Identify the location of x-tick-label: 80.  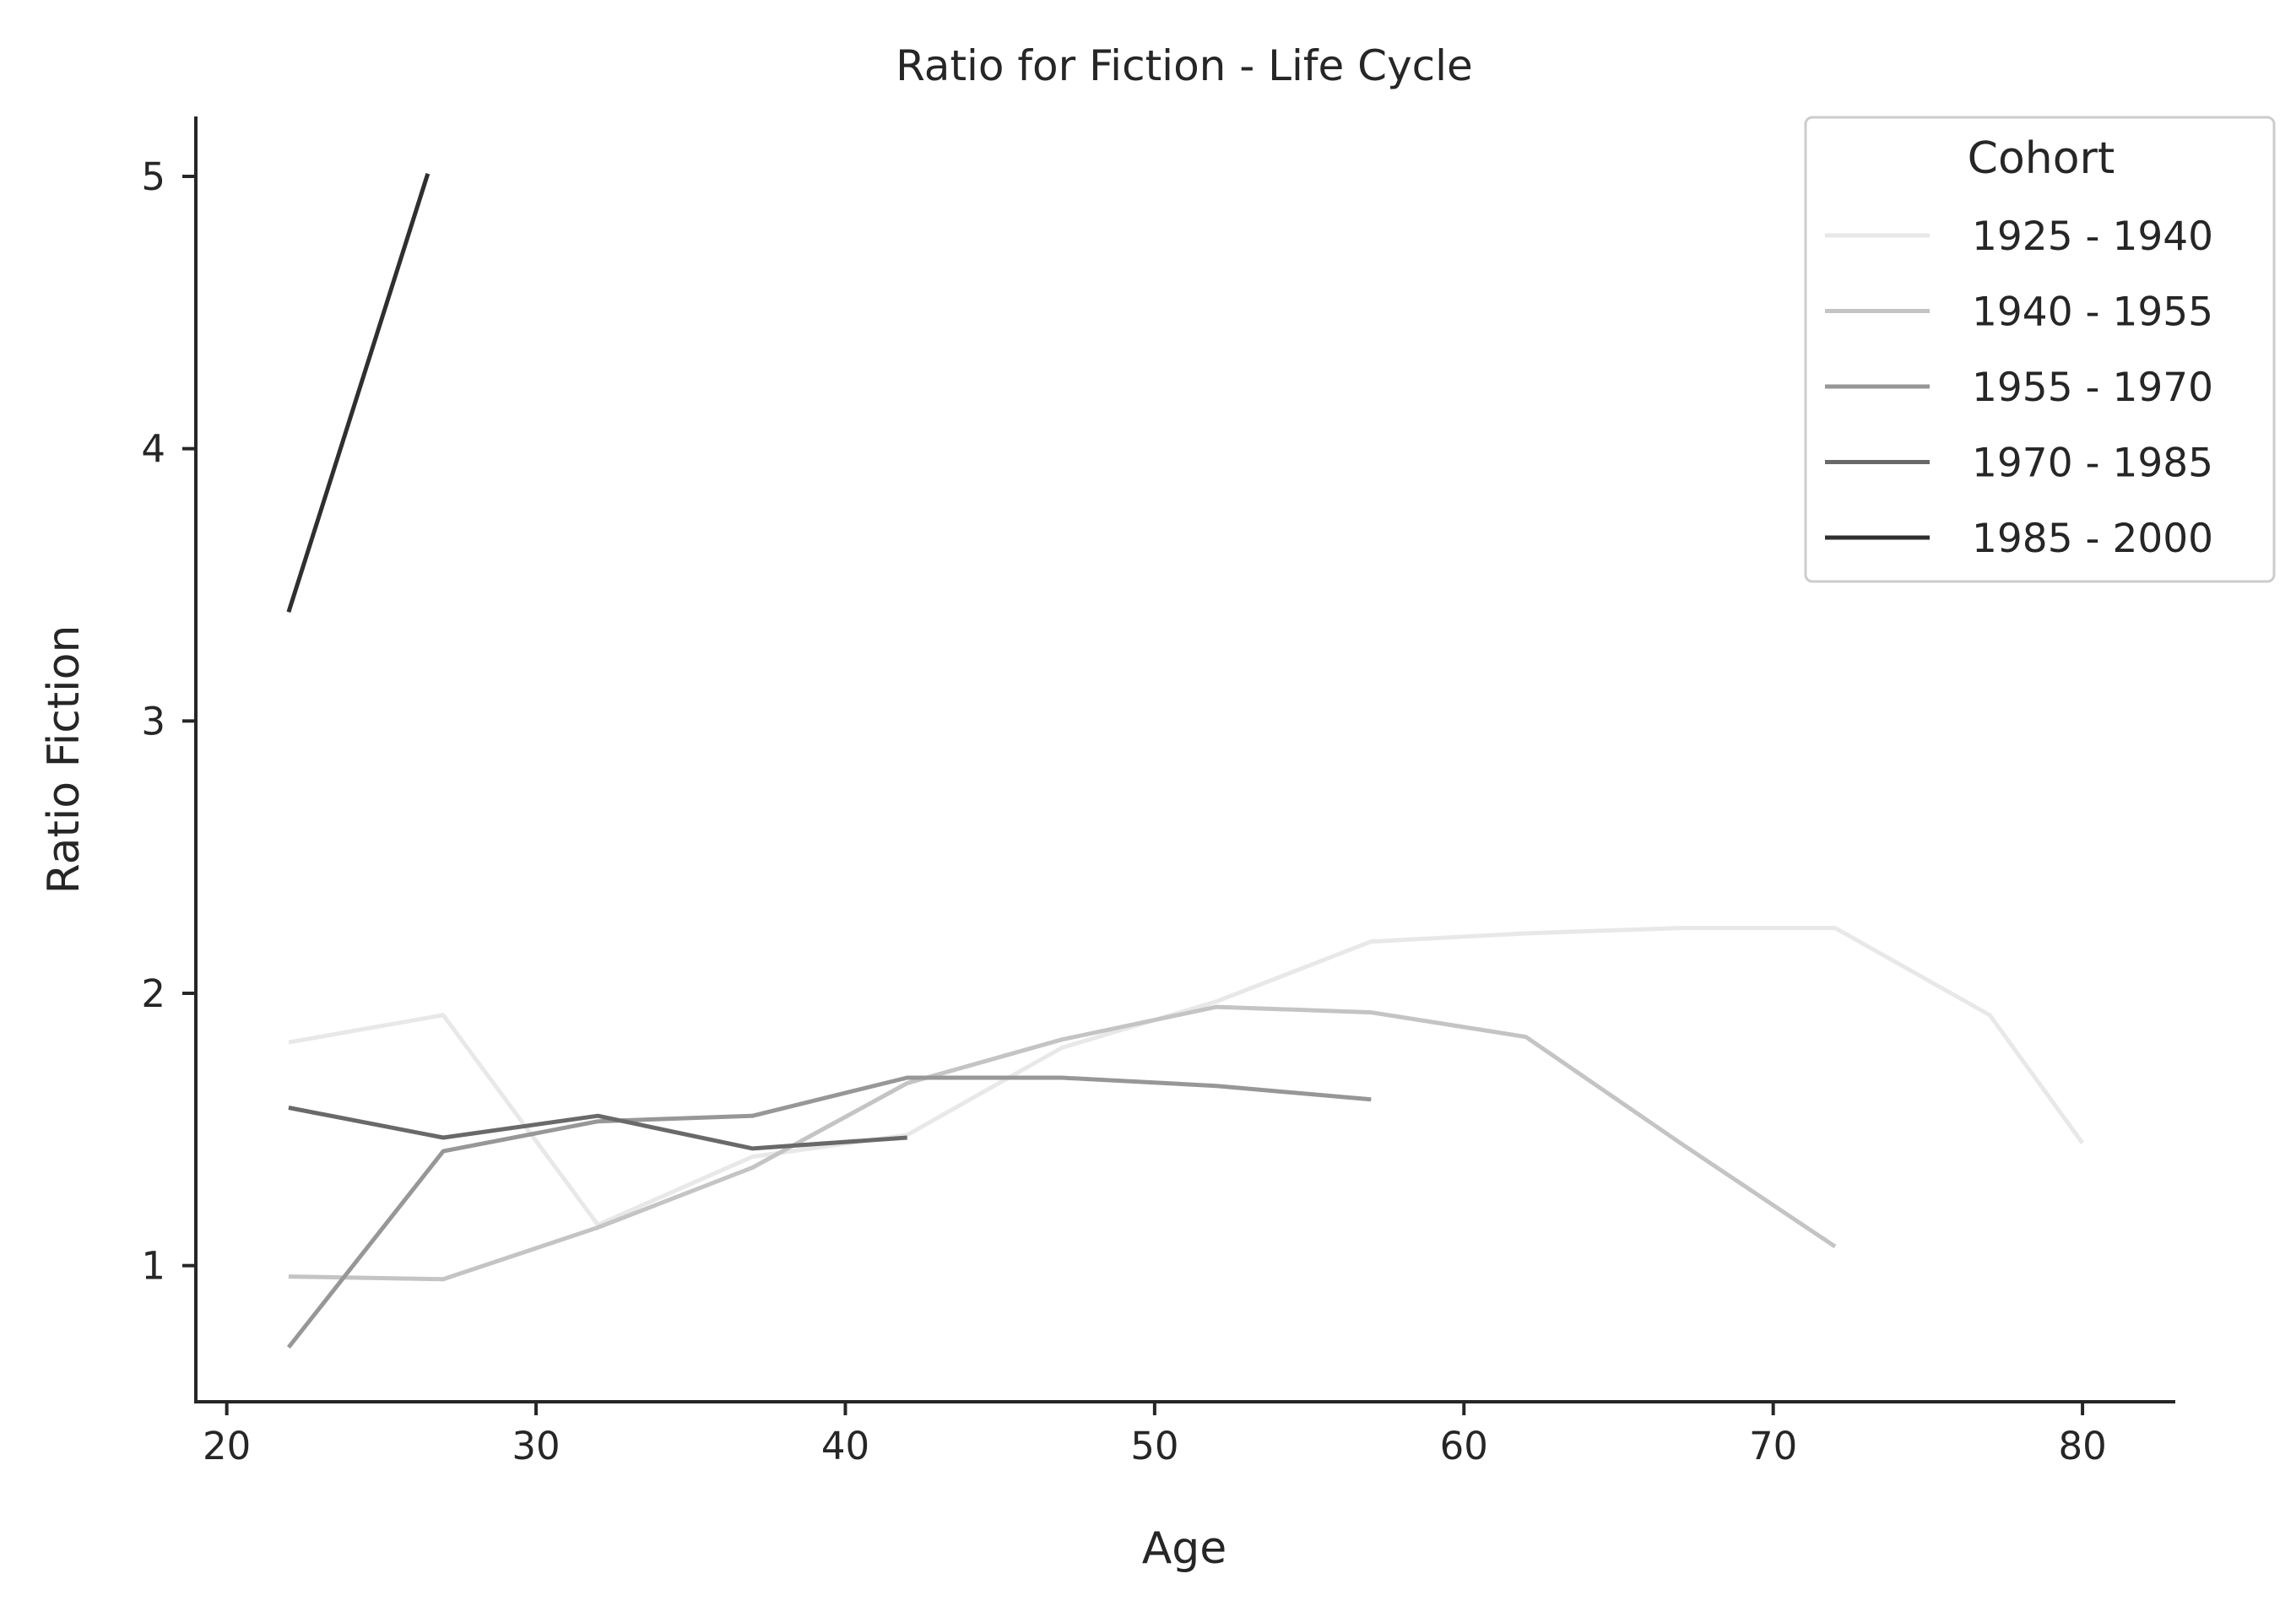
(2082, 1446).